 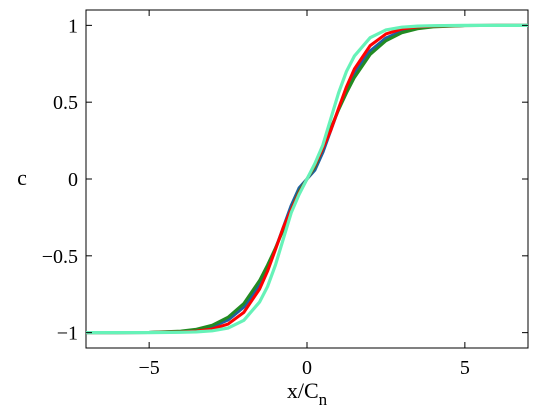 What do you see at coordinates (465, 368) in the screenshot?
I see `x-tick-label: 5` at bounding box center [465, 368].